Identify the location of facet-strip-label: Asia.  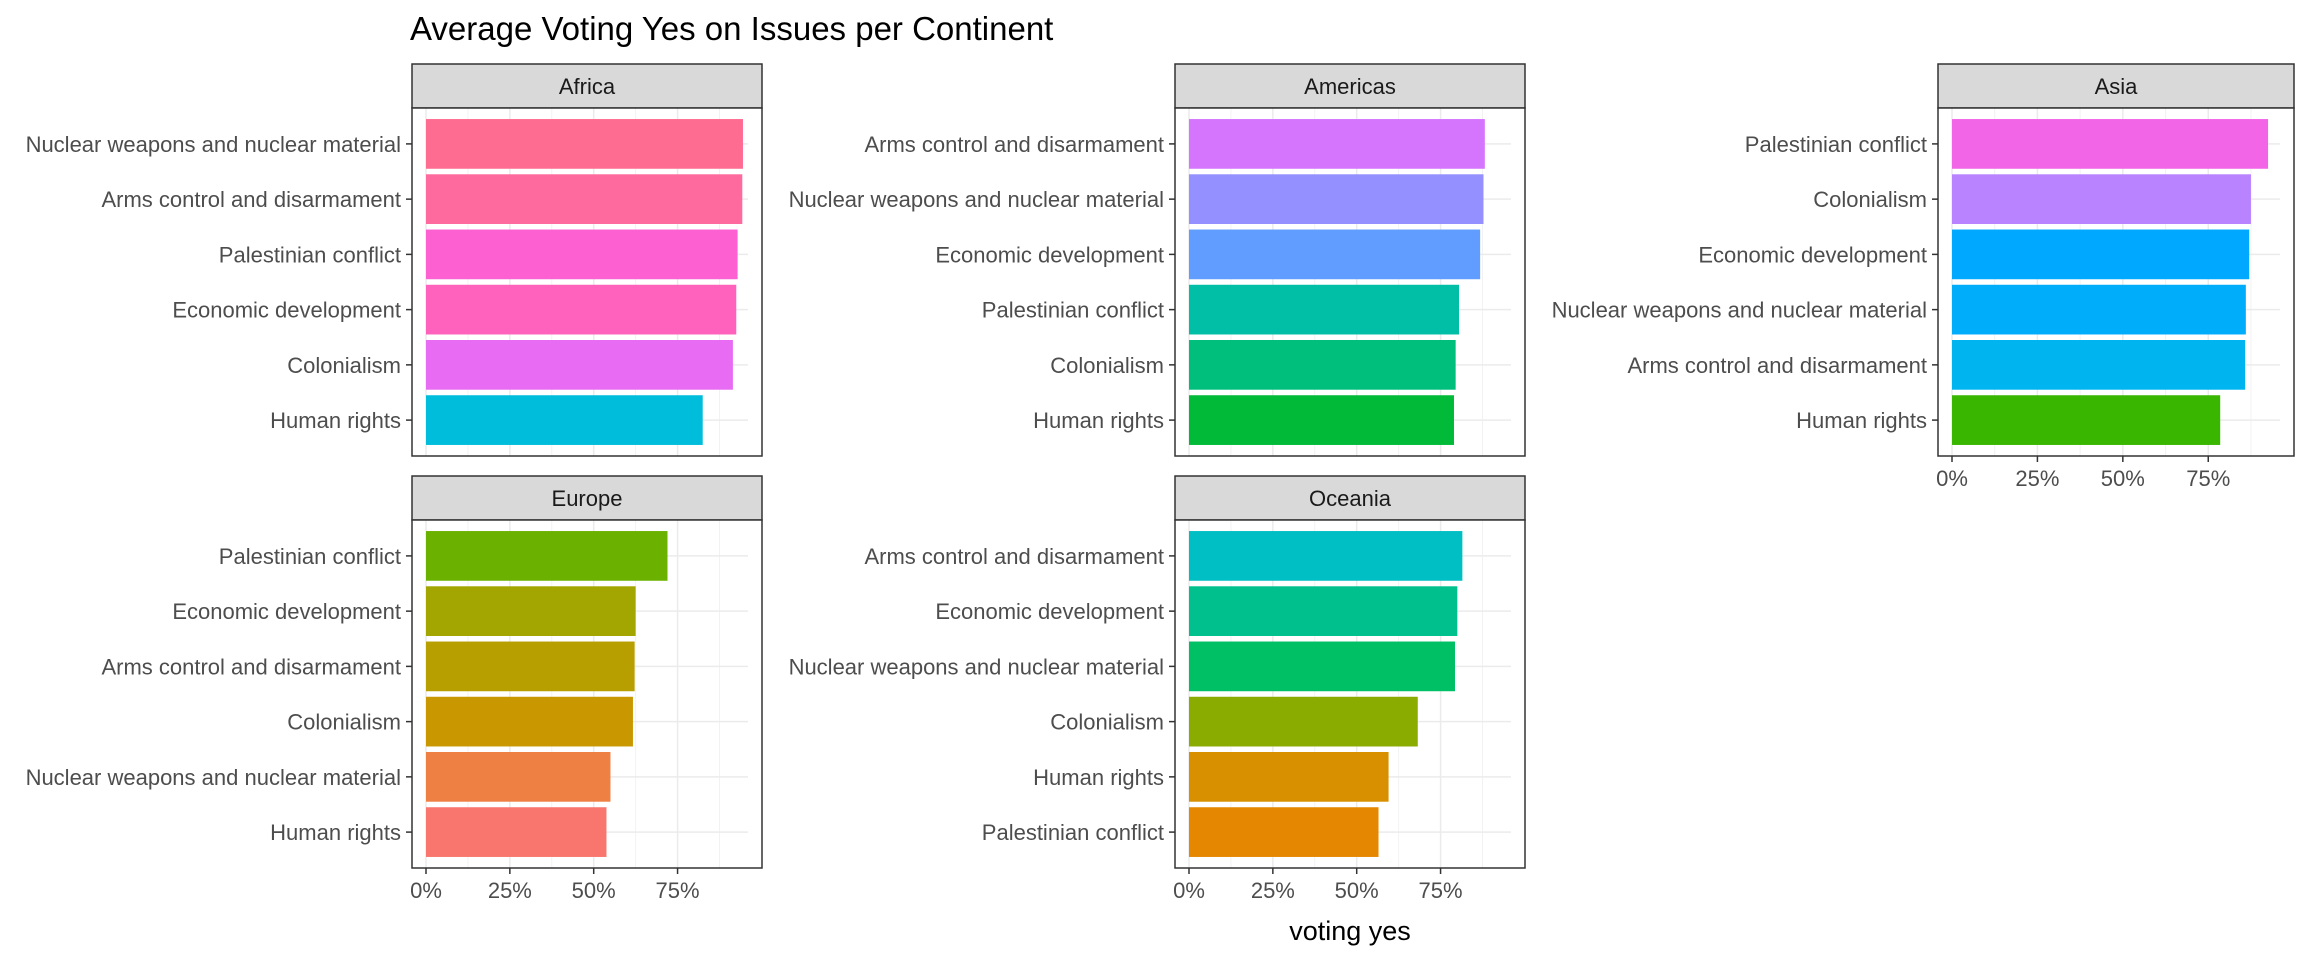
(2117, 86).